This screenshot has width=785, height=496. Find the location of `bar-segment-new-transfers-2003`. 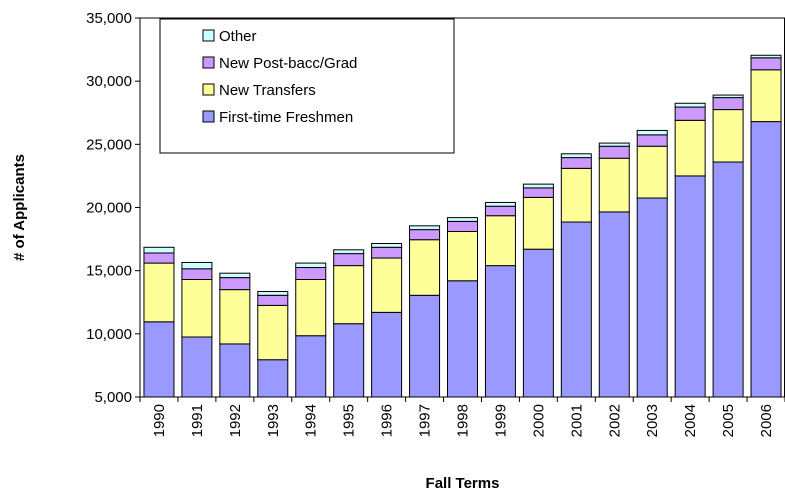

bar-segment-new-transfers-2003 is located at coordinates (652, 172).